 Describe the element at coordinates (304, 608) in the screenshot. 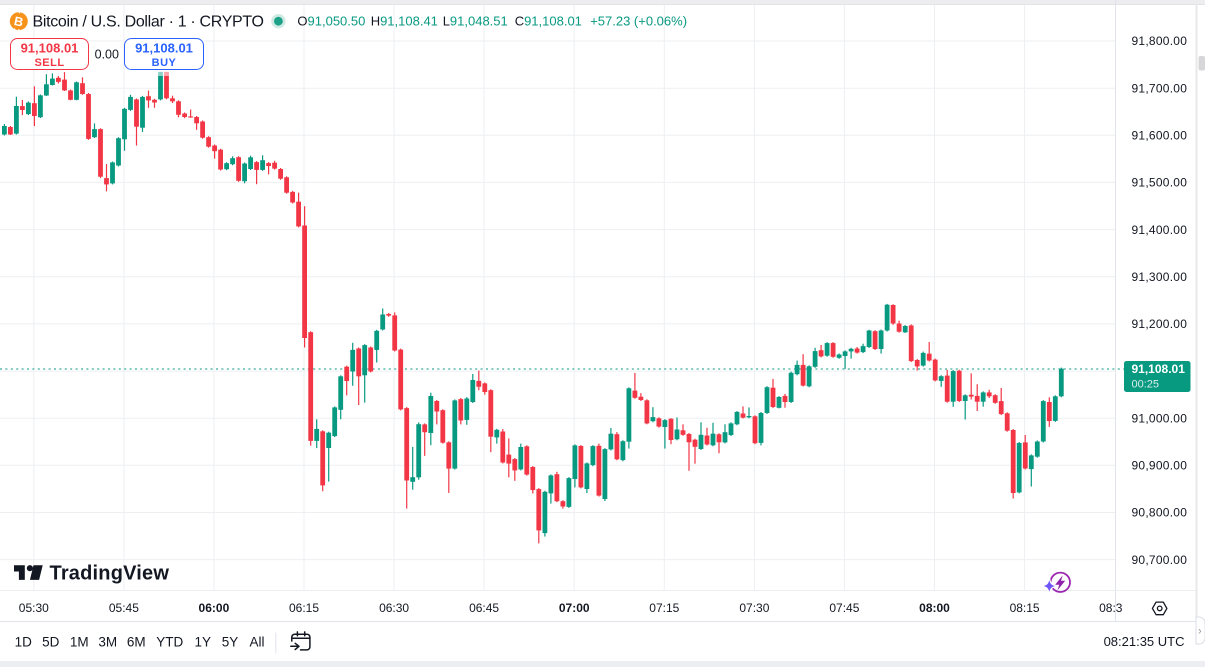

I see `svg-text: 06:15` at that location.